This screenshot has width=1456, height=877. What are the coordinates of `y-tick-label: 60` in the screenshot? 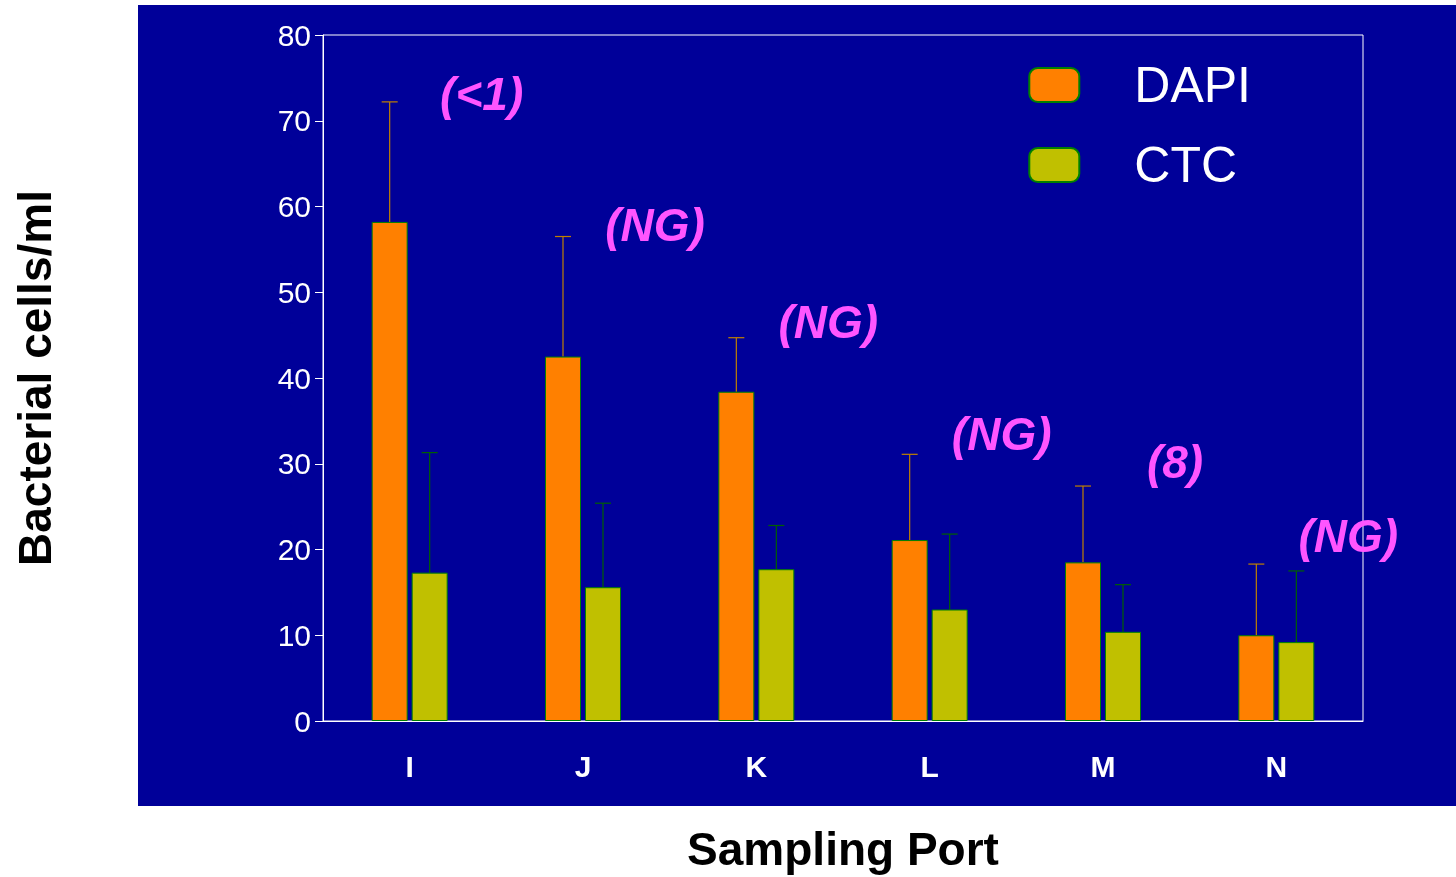 It's located at (294, 206).